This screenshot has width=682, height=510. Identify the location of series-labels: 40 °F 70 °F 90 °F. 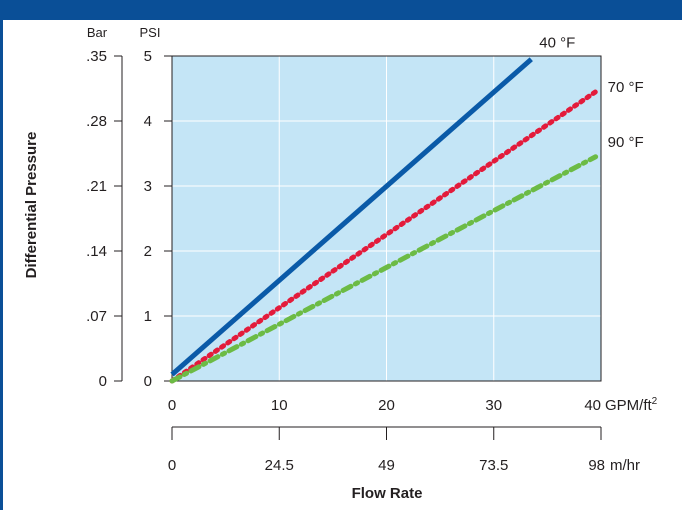
(591, 92).